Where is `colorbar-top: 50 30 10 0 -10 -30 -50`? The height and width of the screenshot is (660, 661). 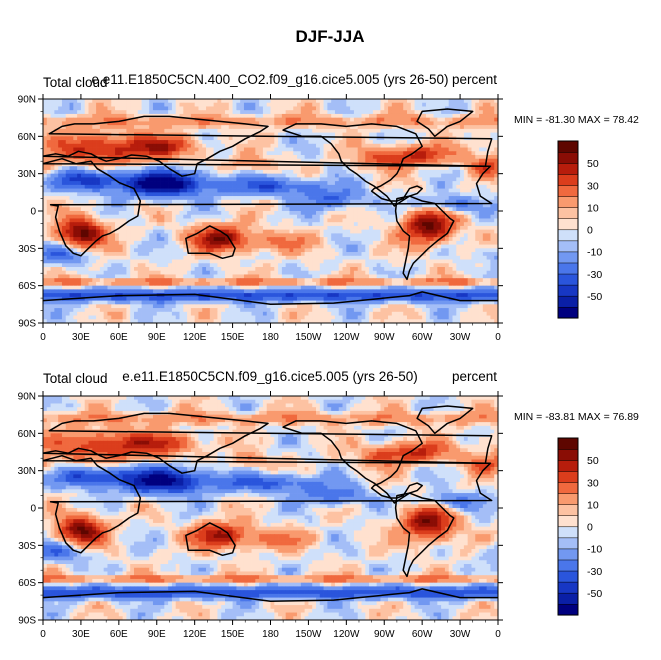 colorbar-top: 50 30 10 0 -10 -30 -50 is located at coordinates (579, 229).